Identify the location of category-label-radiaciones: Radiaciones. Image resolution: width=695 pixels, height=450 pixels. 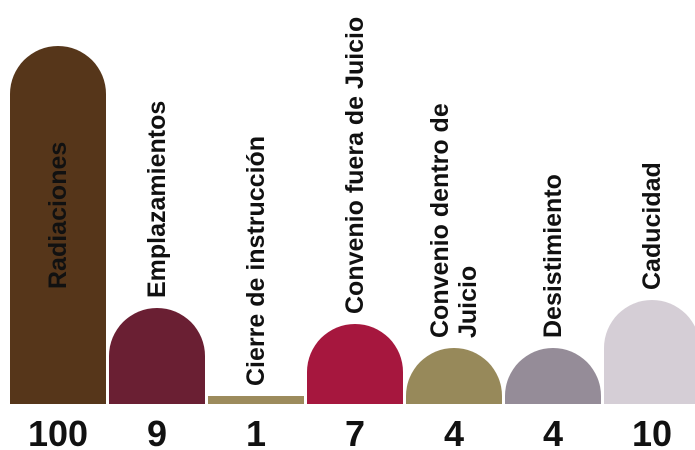
(58, 215).